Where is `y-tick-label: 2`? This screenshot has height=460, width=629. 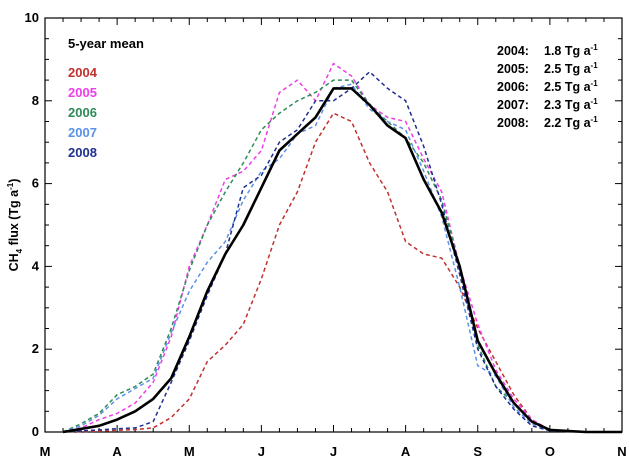
y-tick-label: 2 is located at coordinates (35, 348).